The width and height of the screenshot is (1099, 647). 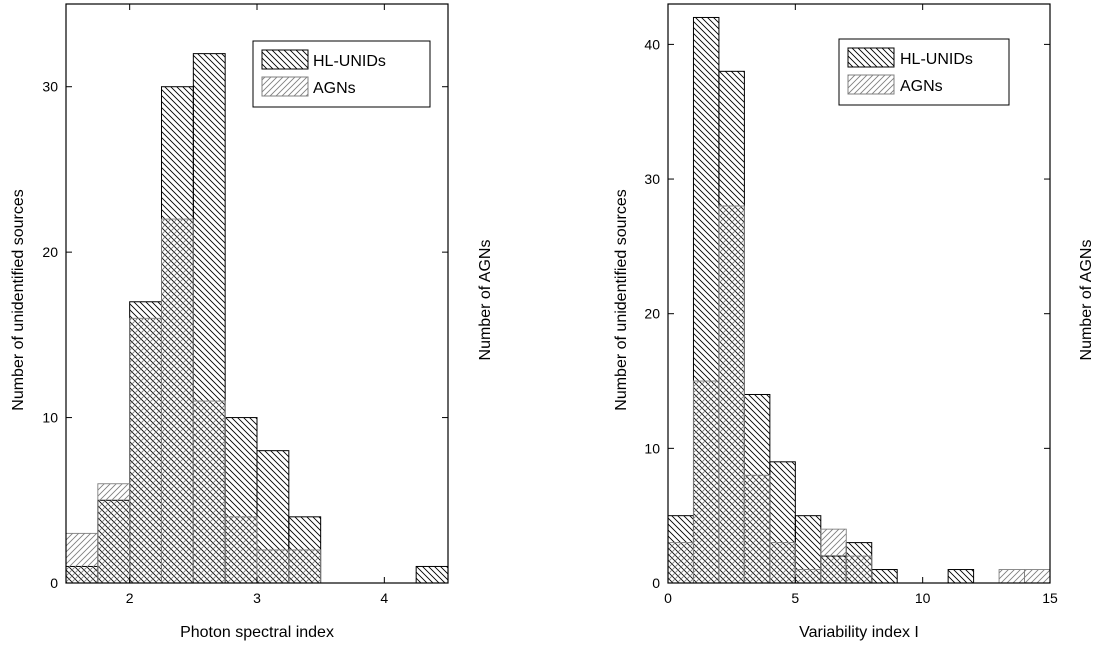 What do you see at coordinates (859, 632) in the screenshot?
I see `right-x-axis-label: Variability index I` at bounding box center [859, 632].